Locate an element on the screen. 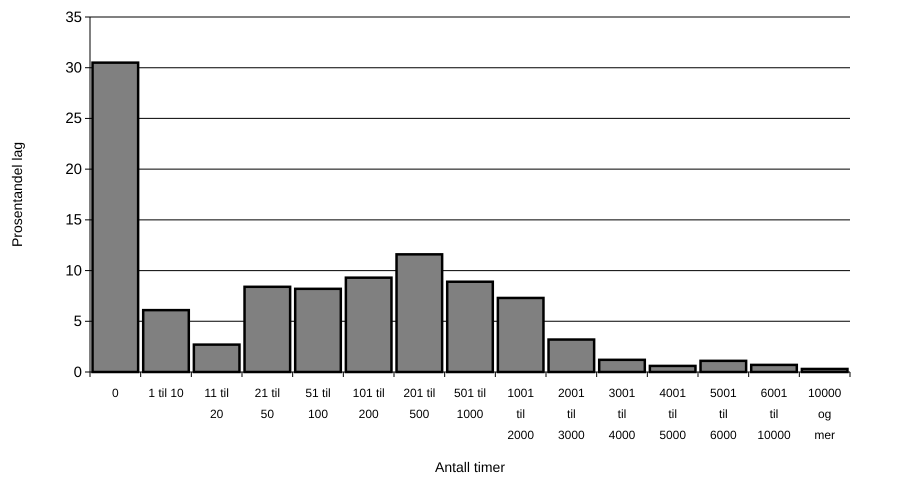 This screenshot has width=901, height=483. y-tick-label: 15 is located at coordinates (73, 220).